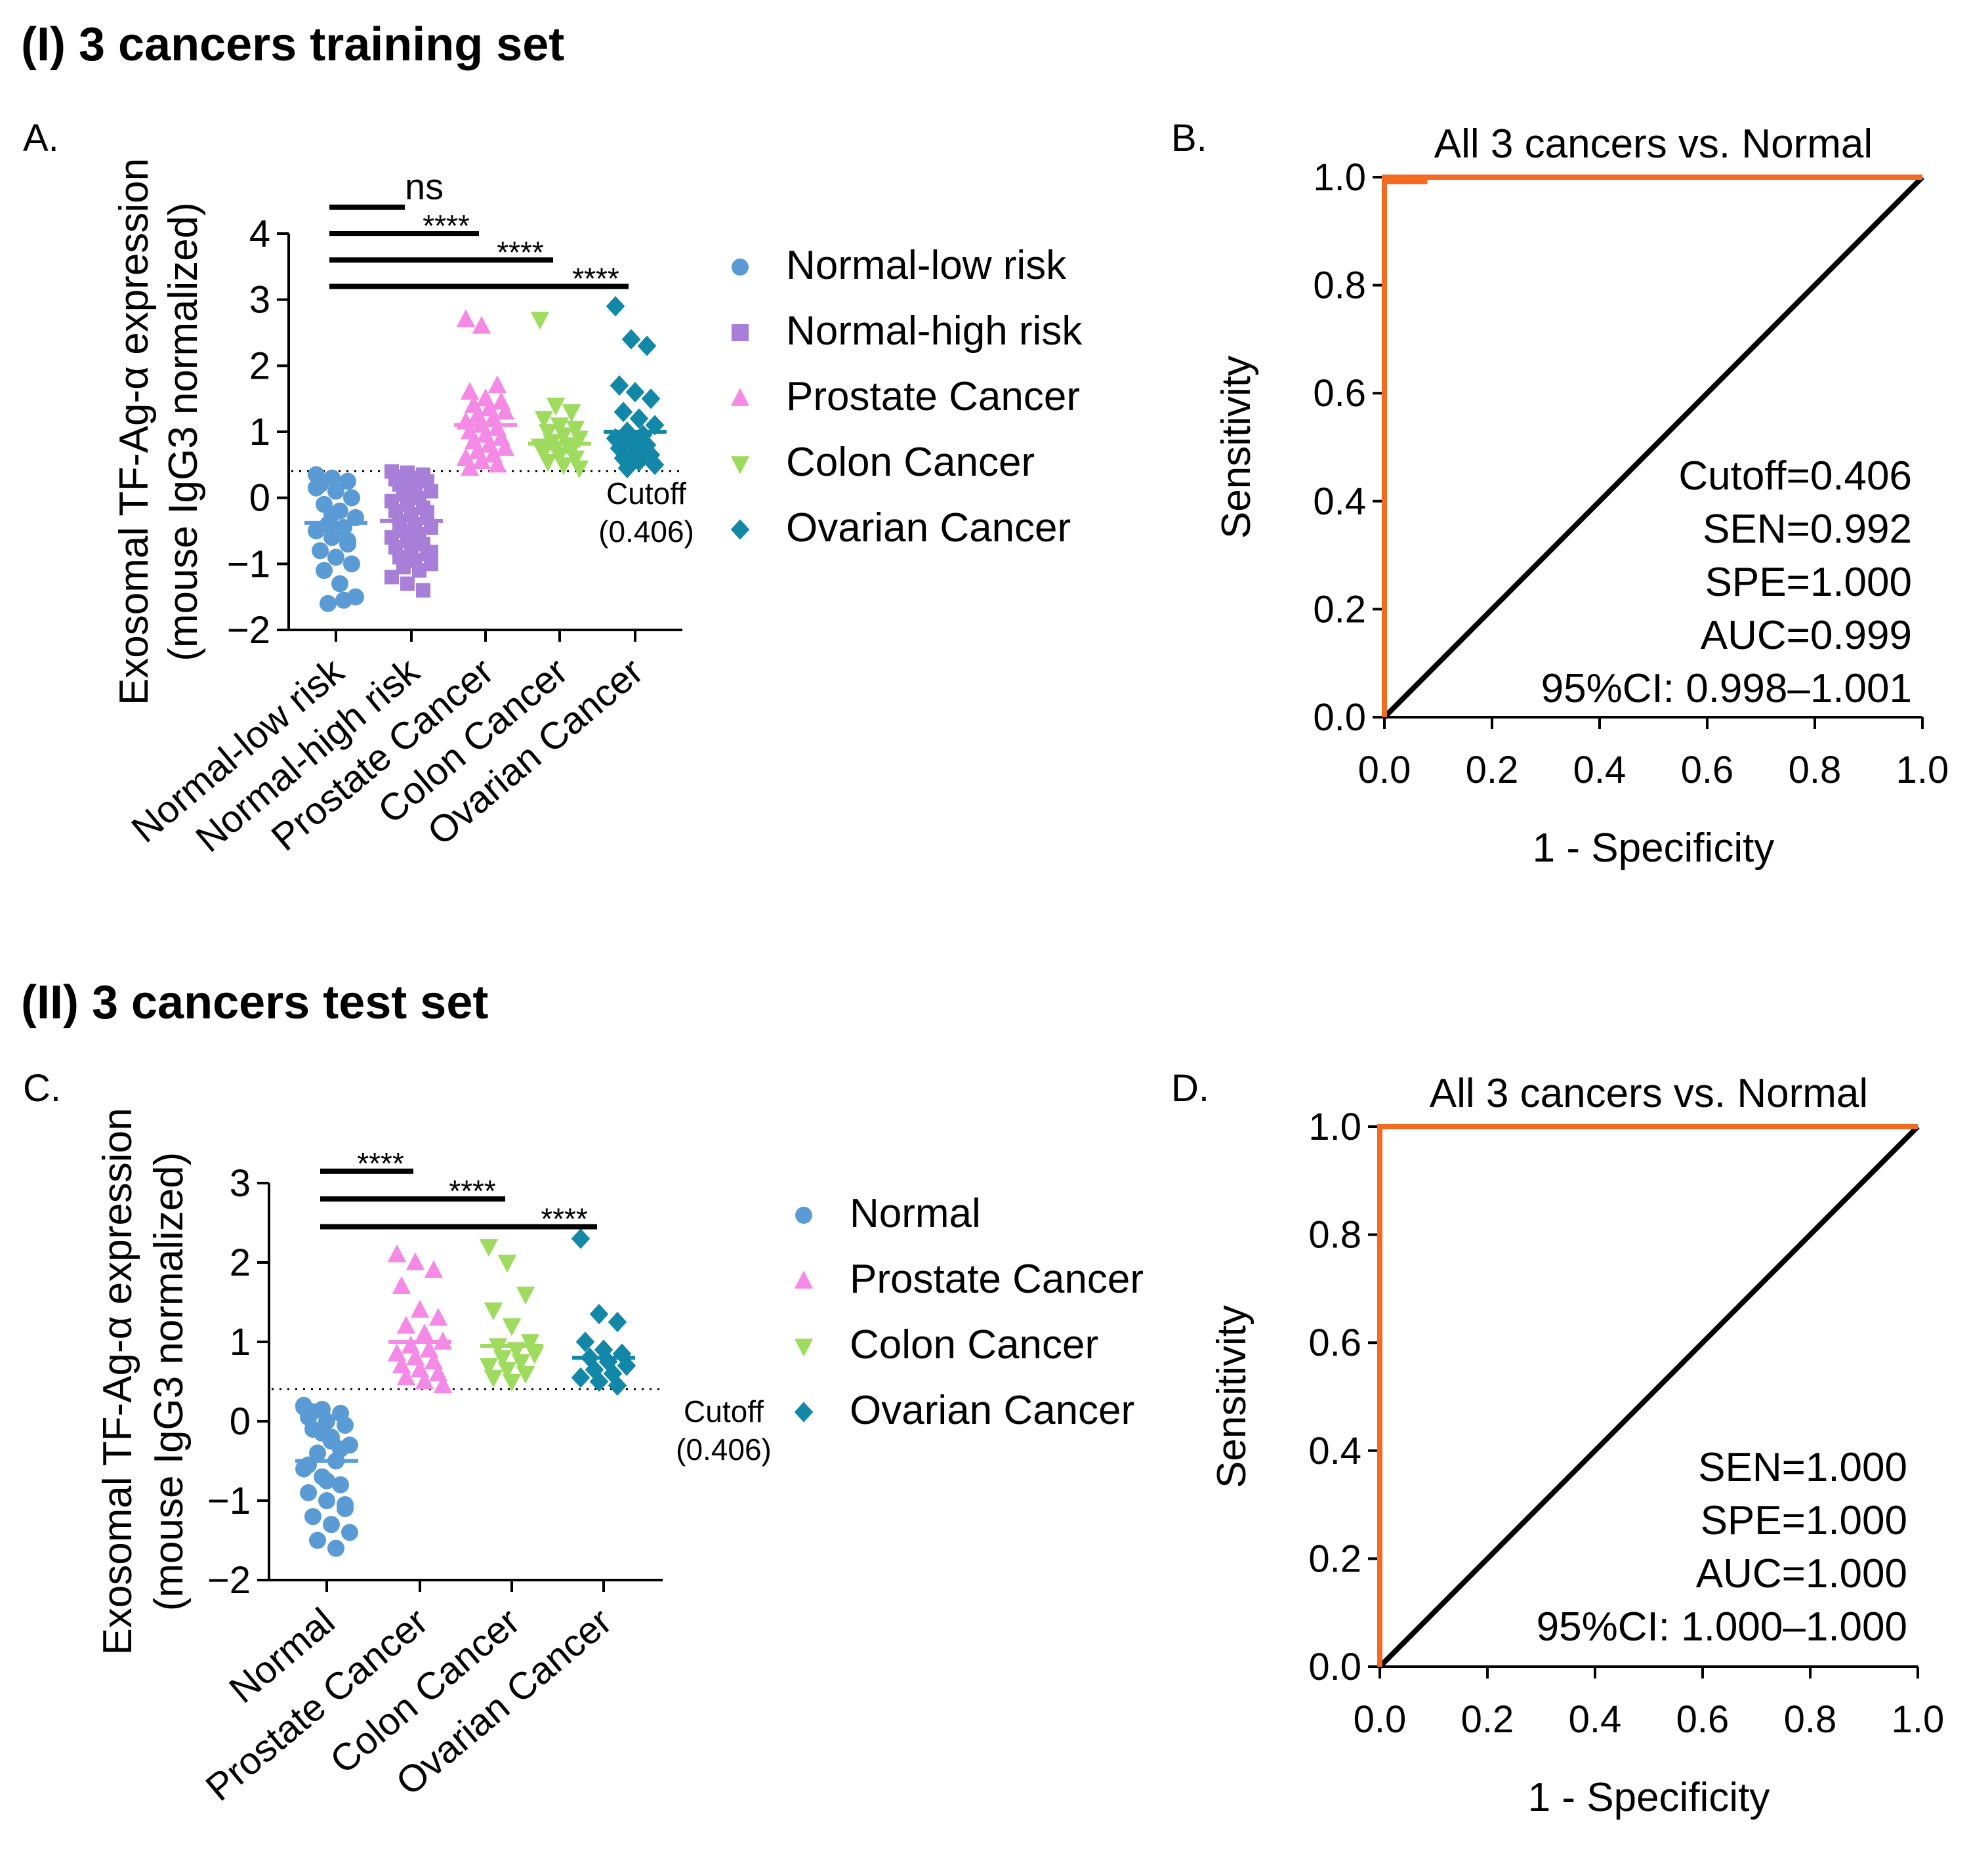  What do you see at coordinates (740, 268) in the screenshot?
I see `legend-marker-normal-low-risk` at bounding box center [740, 268].